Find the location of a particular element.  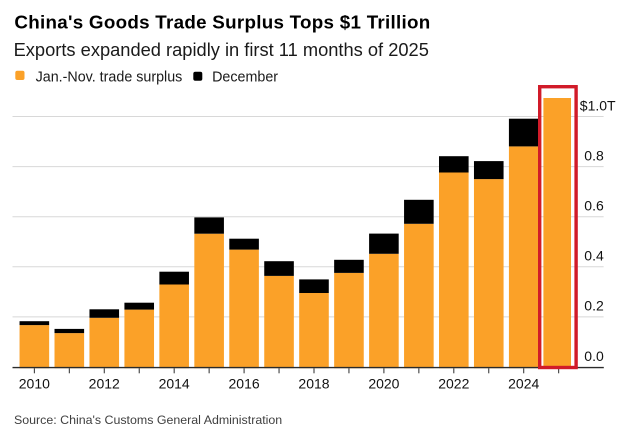

svg-text: Jan.-Nov. trade surplus is located at coordinates (109, 77).